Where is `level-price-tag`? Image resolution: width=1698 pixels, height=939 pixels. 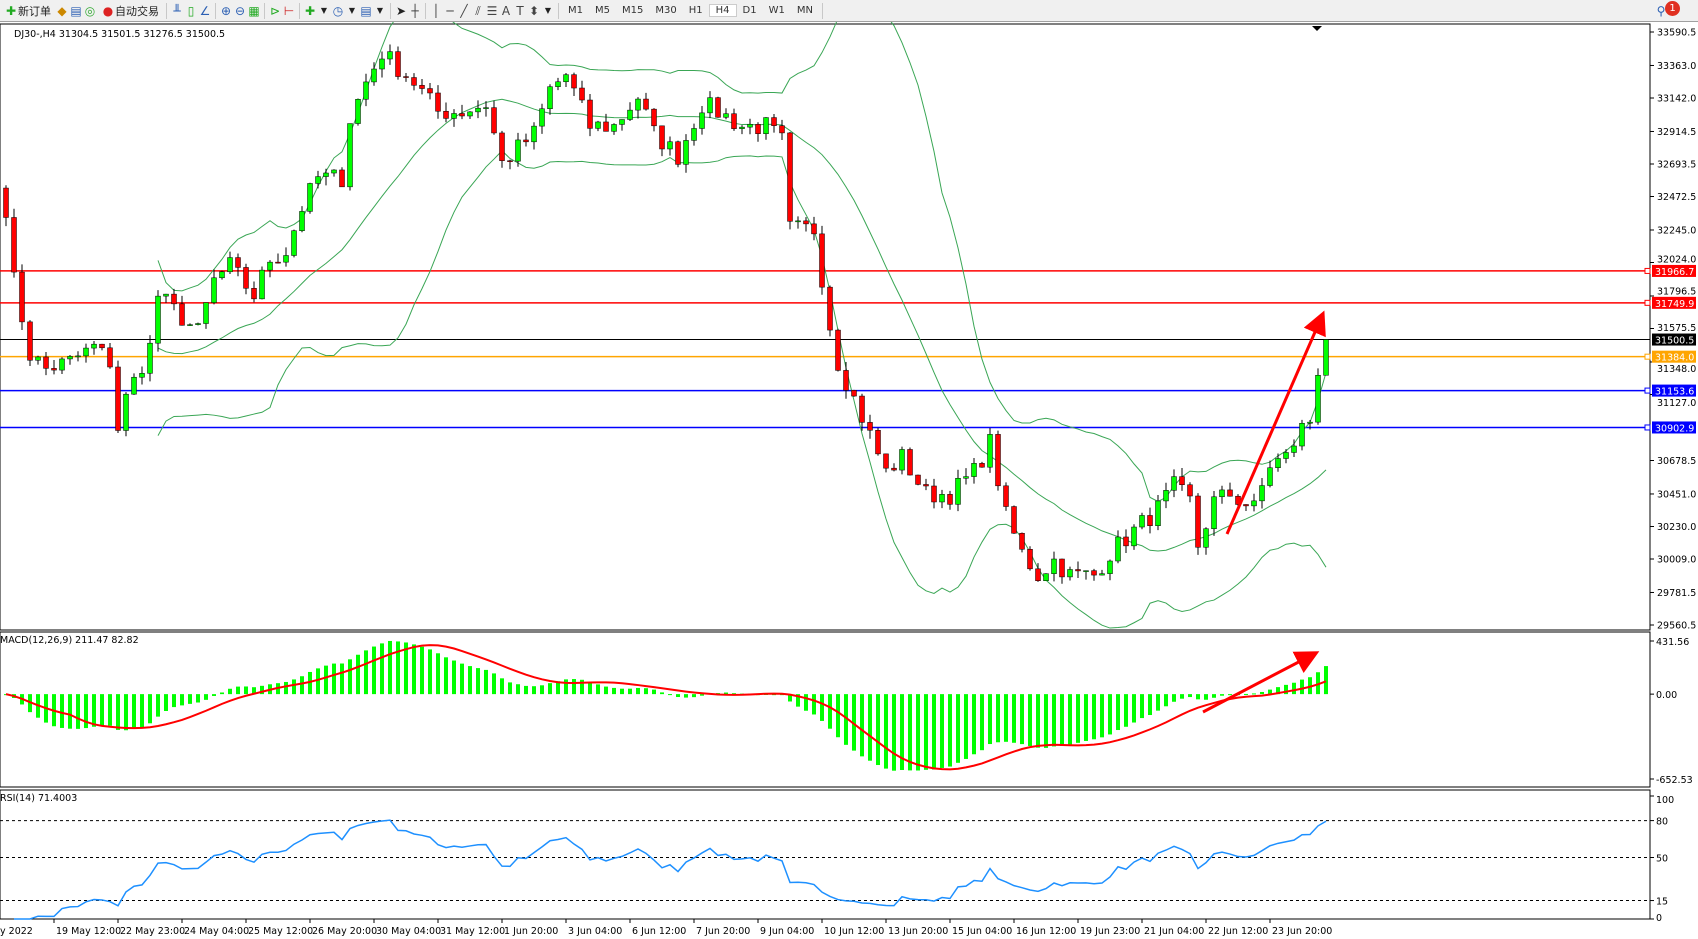 level-price-tag is located at coordinates (1674, 302).